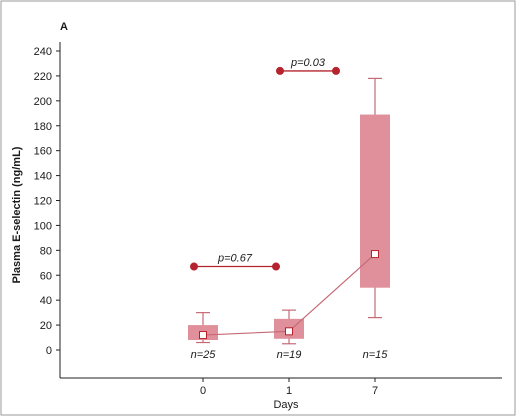 Image resolution: width=516 pixels, height=416 pixels. Describe the element at coordinates (46, 301) in the screenshot. I see `y-tick-label: 40` at that location.